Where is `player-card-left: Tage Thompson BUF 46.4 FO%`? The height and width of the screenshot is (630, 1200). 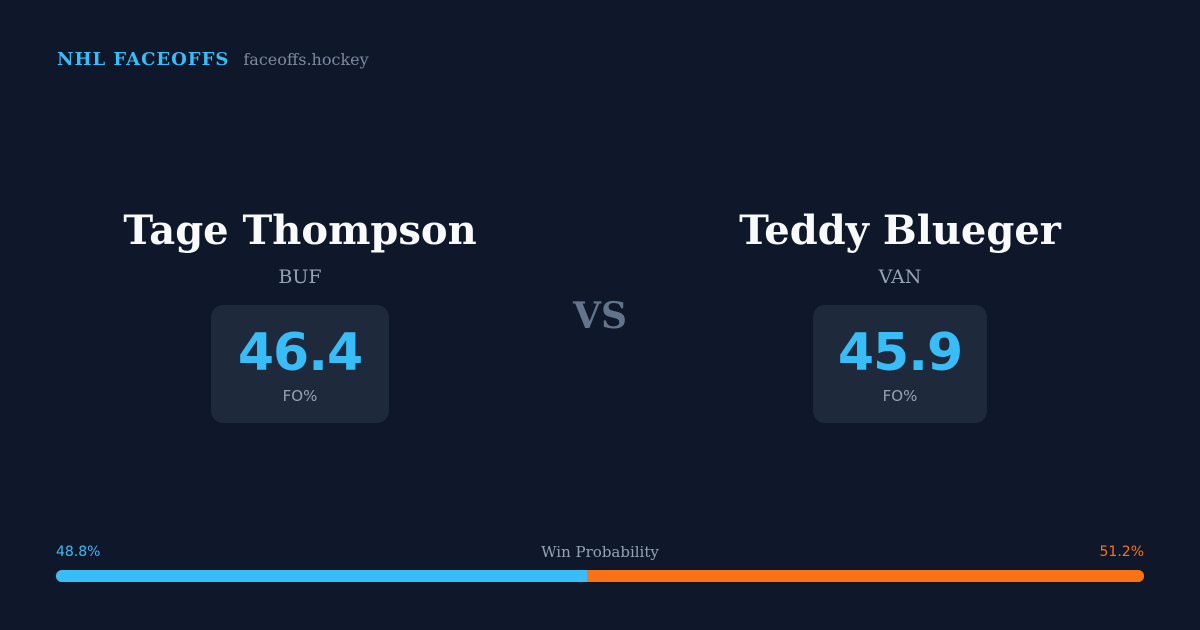 player-card-left: Tage Thompson BUF 46.4 FO% is located at coordinates (300, 314).